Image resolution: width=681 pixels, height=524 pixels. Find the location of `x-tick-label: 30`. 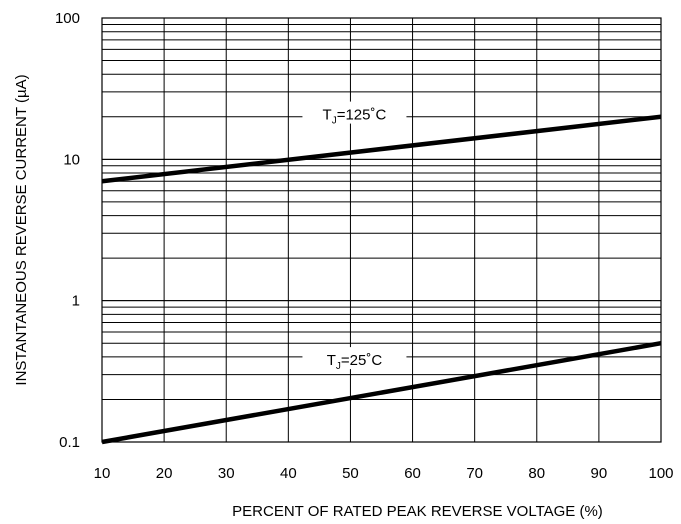

x-tick-label: 30 is located at coordinates (226, 473).